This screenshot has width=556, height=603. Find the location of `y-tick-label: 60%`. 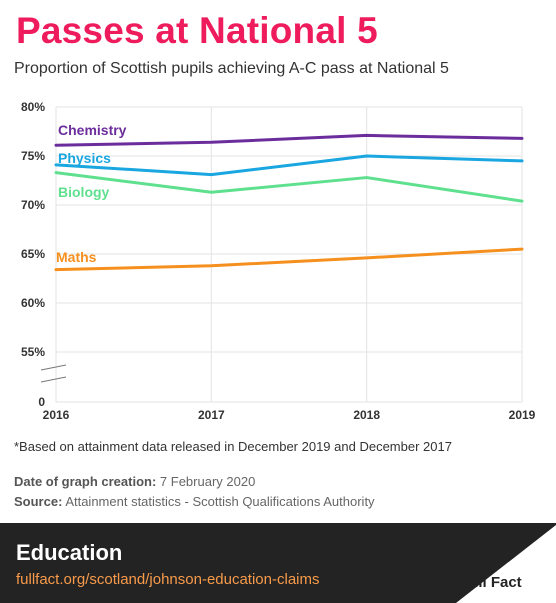

y-tick-label: 60% is located at coordinates (33, 303).